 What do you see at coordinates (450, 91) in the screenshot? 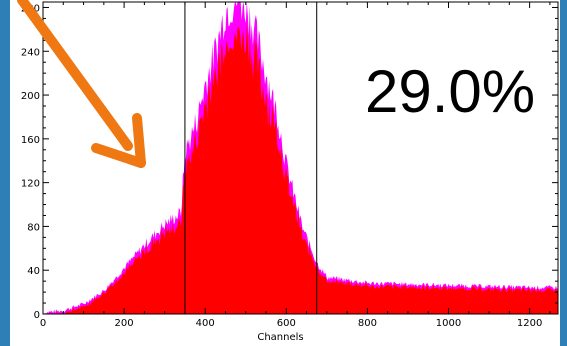
I see `percentage-annotation: 29.0%` at bounding box center [450, 91].